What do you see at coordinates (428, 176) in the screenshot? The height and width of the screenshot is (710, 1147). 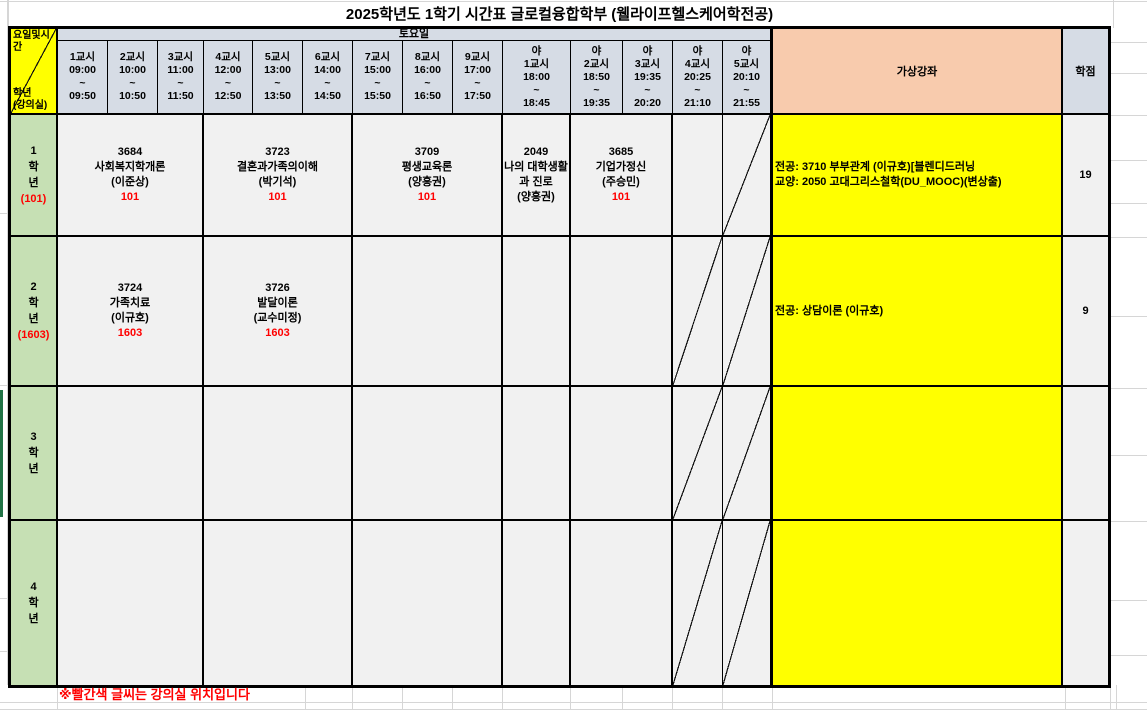 I see `class-cell: 3709 평생교육론 (양흥권) 101` at bounding box center [428, 176].